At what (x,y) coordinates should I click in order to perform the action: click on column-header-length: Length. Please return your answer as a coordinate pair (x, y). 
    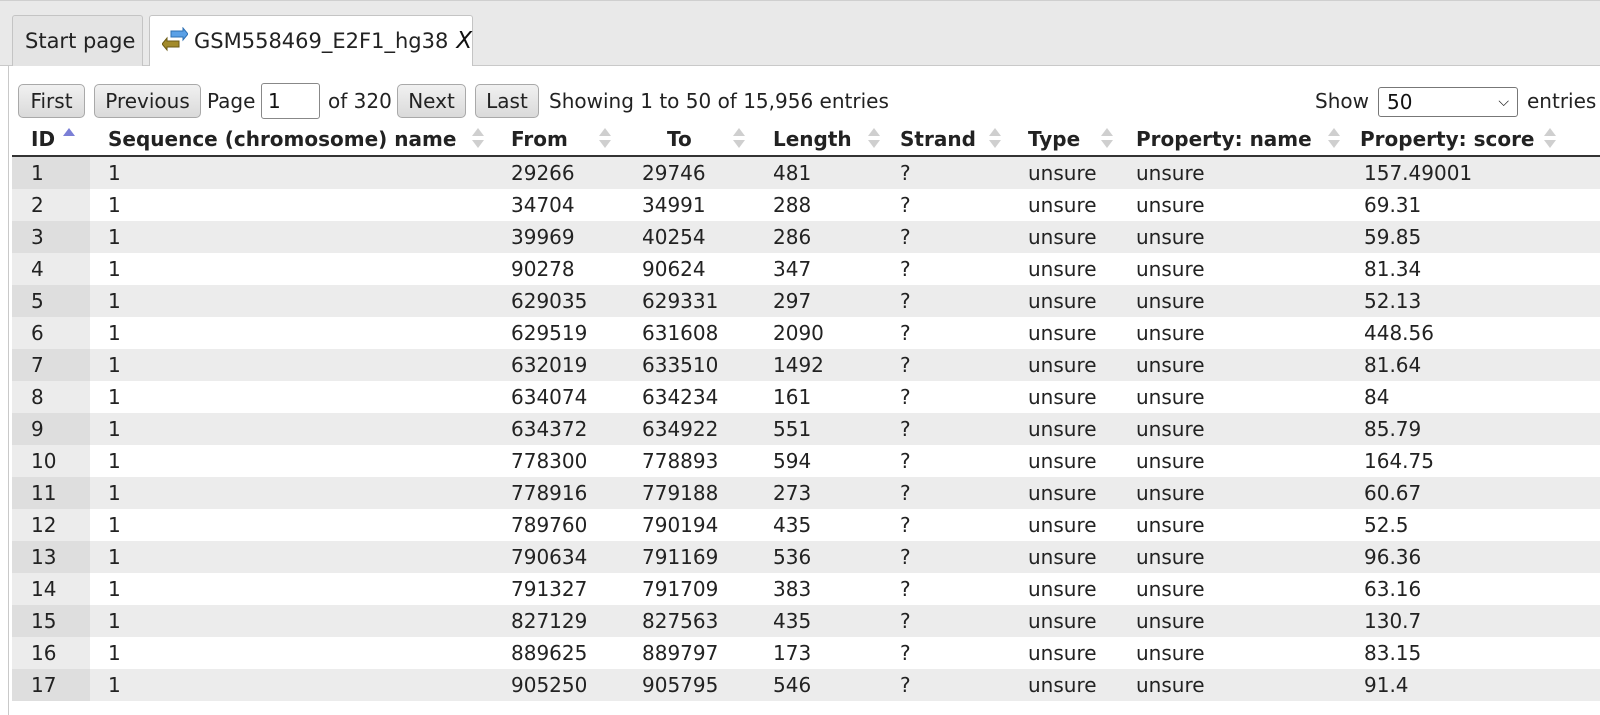
    Looking at the image, I should click on (826, 139).